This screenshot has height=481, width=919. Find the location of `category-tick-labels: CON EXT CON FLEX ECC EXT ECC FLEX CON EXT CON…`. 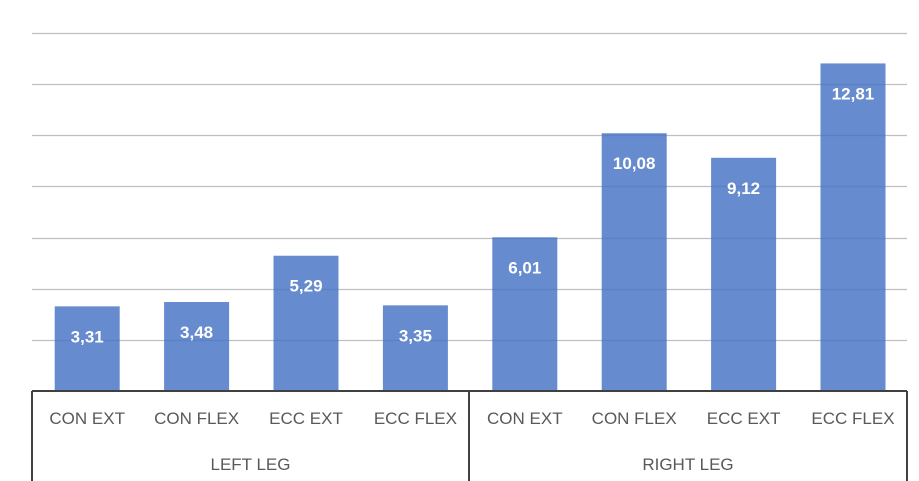

category-tick-labels: CON EXT CON FLEX ECC EXT ECC FLEX CON EXT CON… is located at coordinates (471, 418).